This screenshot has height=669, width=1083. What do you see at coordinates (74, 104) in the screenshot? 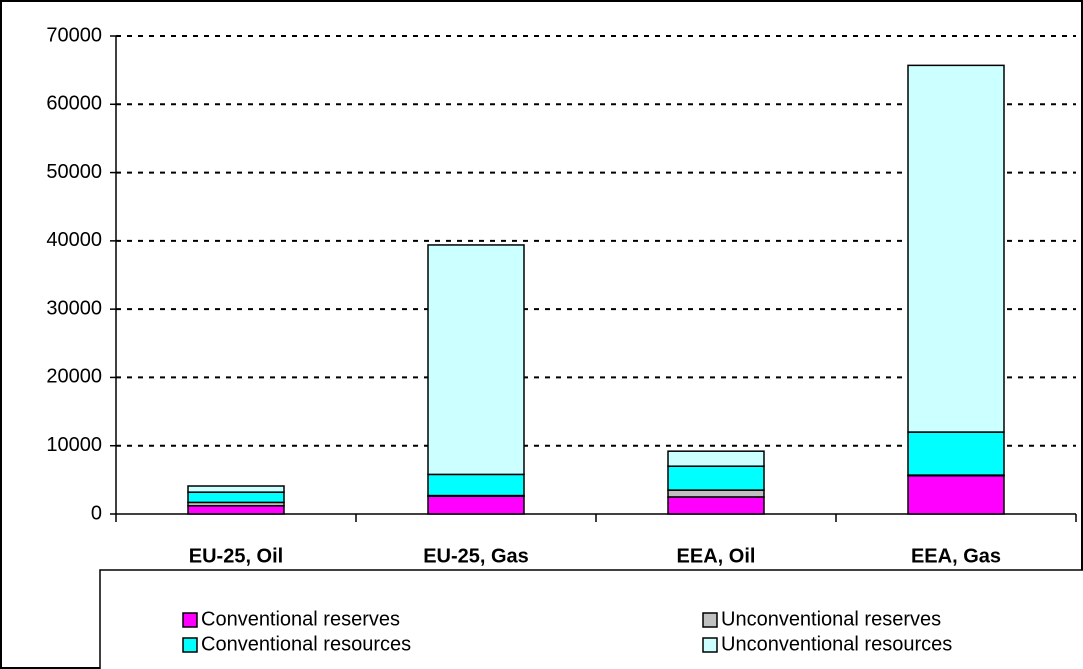
I see `y-tick-label: 60000` at bounding box center [74, 104].